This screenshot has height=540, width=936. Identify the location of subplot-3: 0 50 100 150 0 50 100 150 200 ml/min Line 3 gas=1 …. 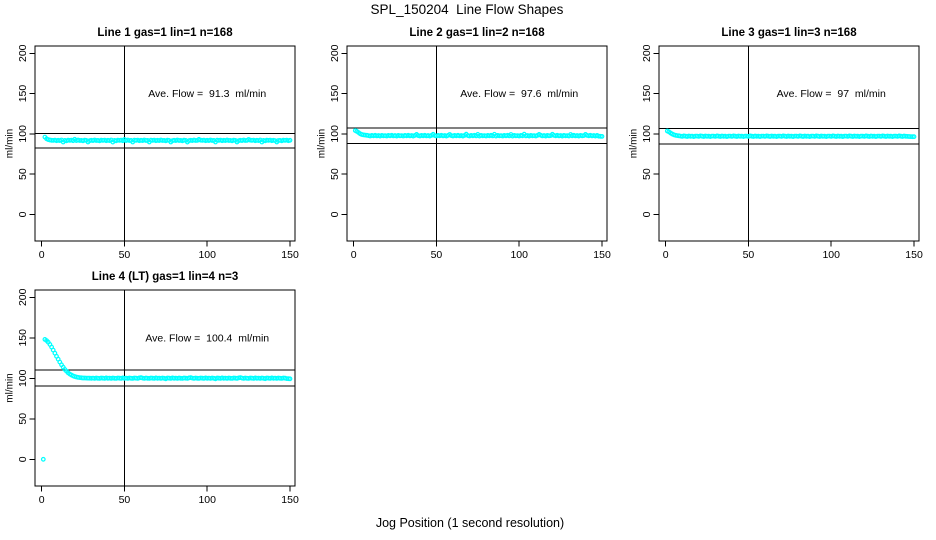
(776, 144).